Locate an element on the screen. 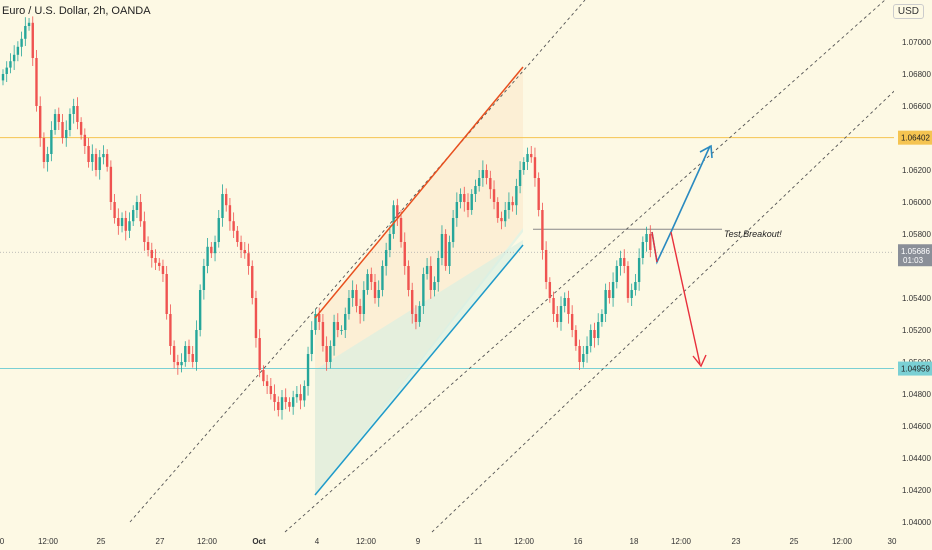 The height and width of the screenshot is (550, 932). time-tick-label: 11 is located at coordinates (478, 541).